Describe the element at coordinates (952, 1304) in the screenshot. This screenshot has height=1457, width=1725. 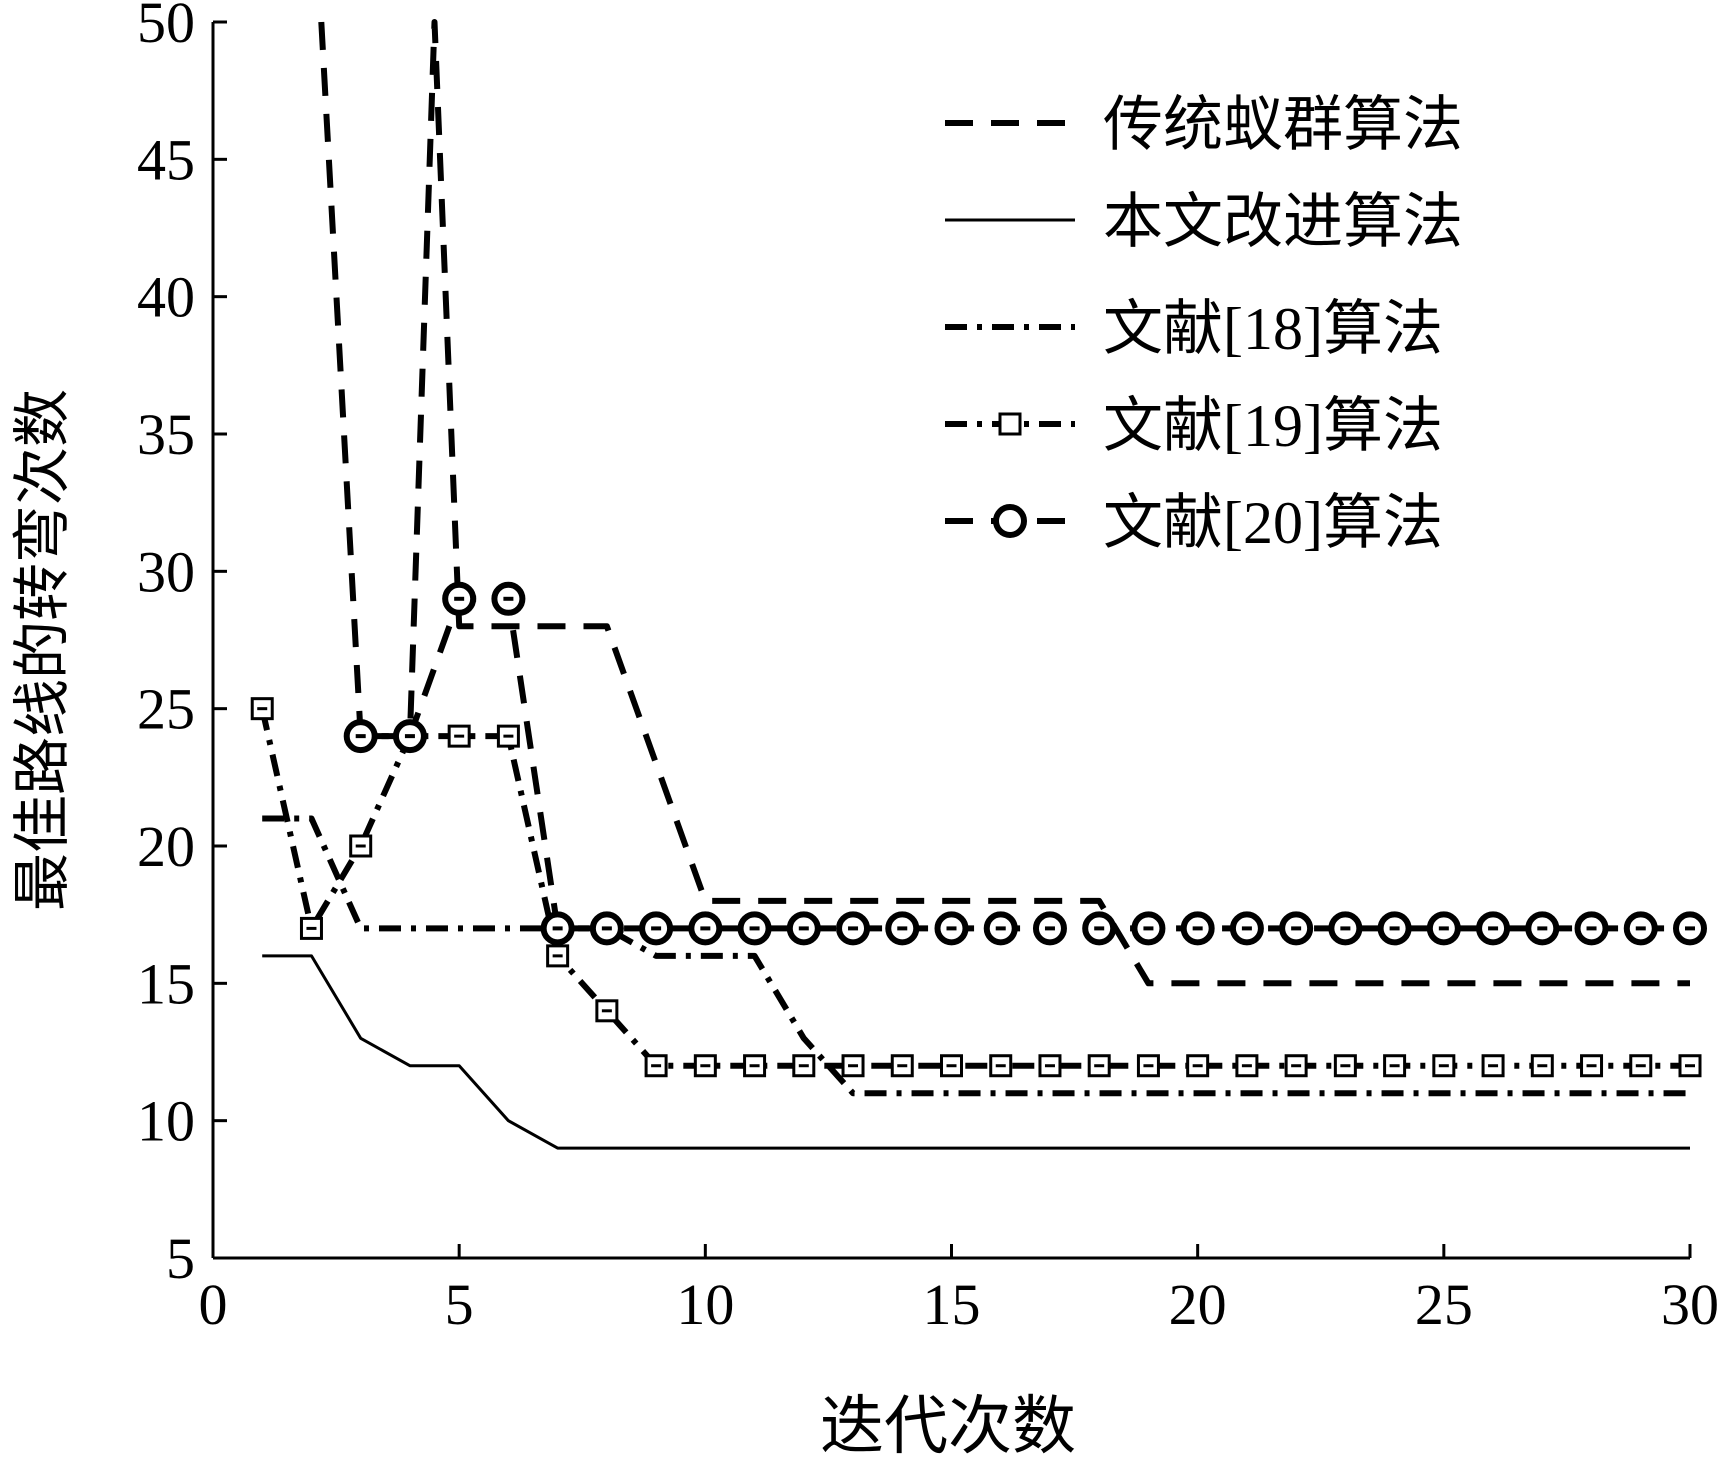
I see `x-tick-label: 15` at that location.